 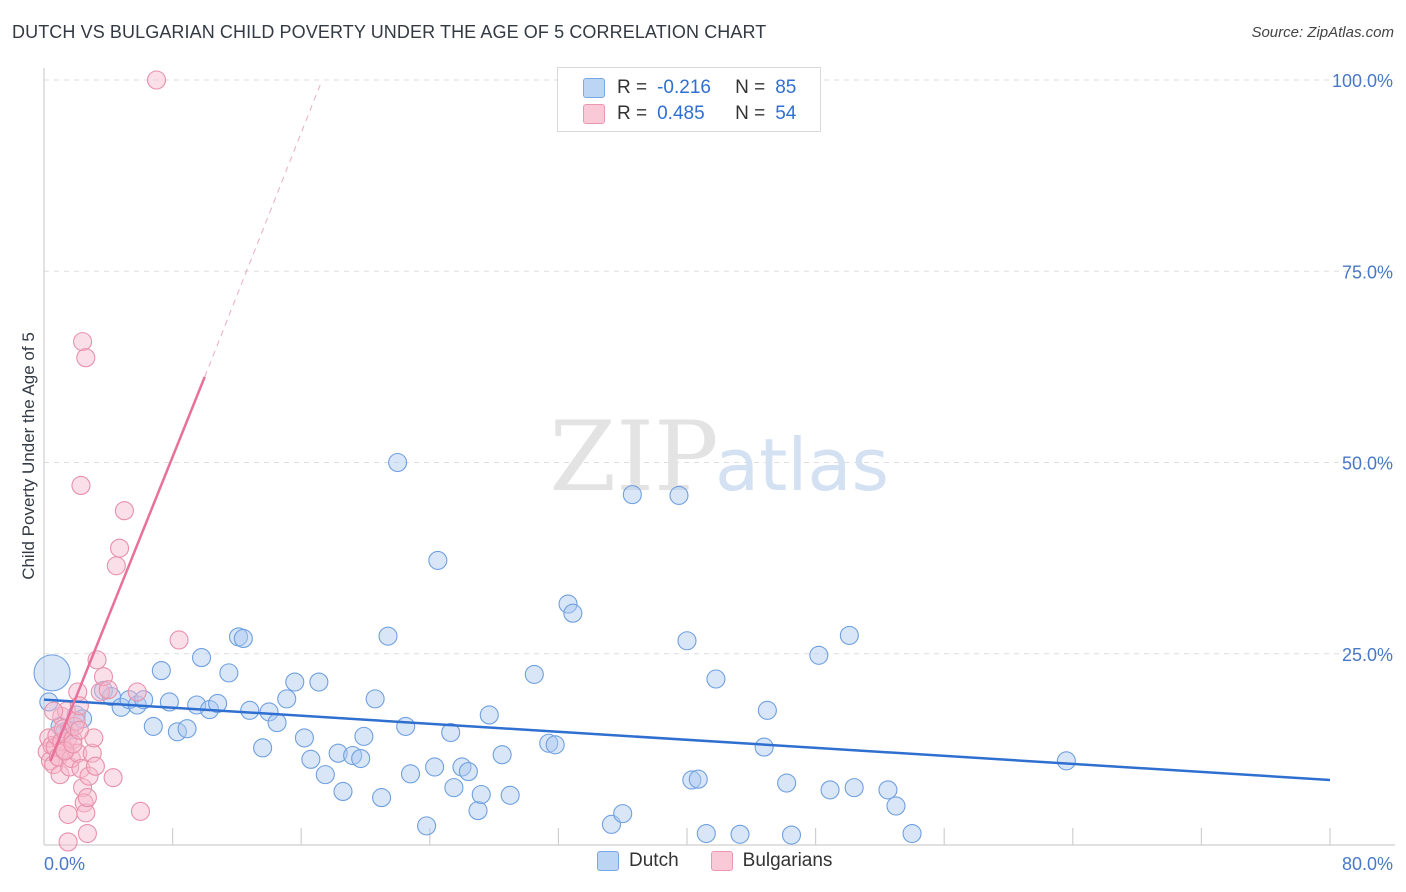 I want to click on legend-swatch-dutch, so click(x=594, y=88).